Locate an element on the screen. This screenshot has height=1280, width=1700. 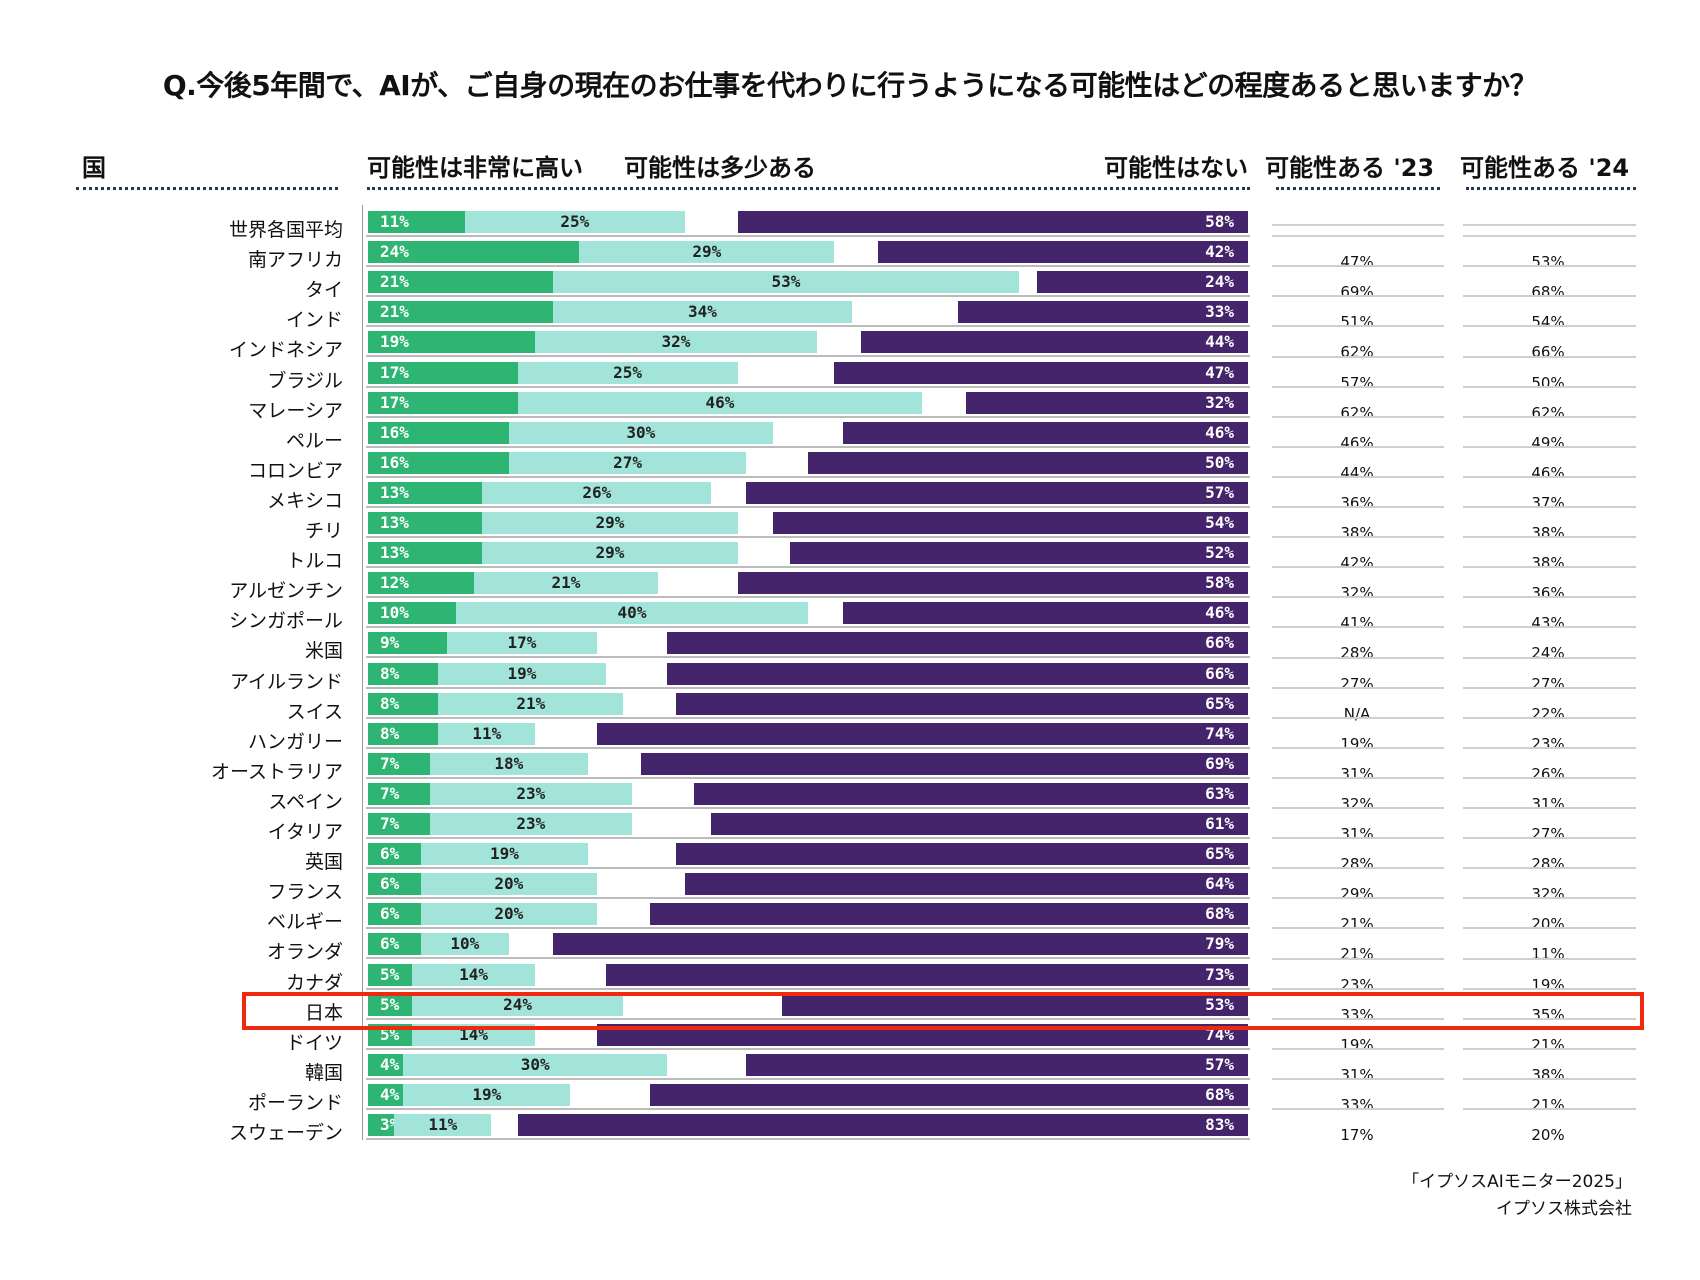
value-2024: 19% is located at coordinates (1548, 984).